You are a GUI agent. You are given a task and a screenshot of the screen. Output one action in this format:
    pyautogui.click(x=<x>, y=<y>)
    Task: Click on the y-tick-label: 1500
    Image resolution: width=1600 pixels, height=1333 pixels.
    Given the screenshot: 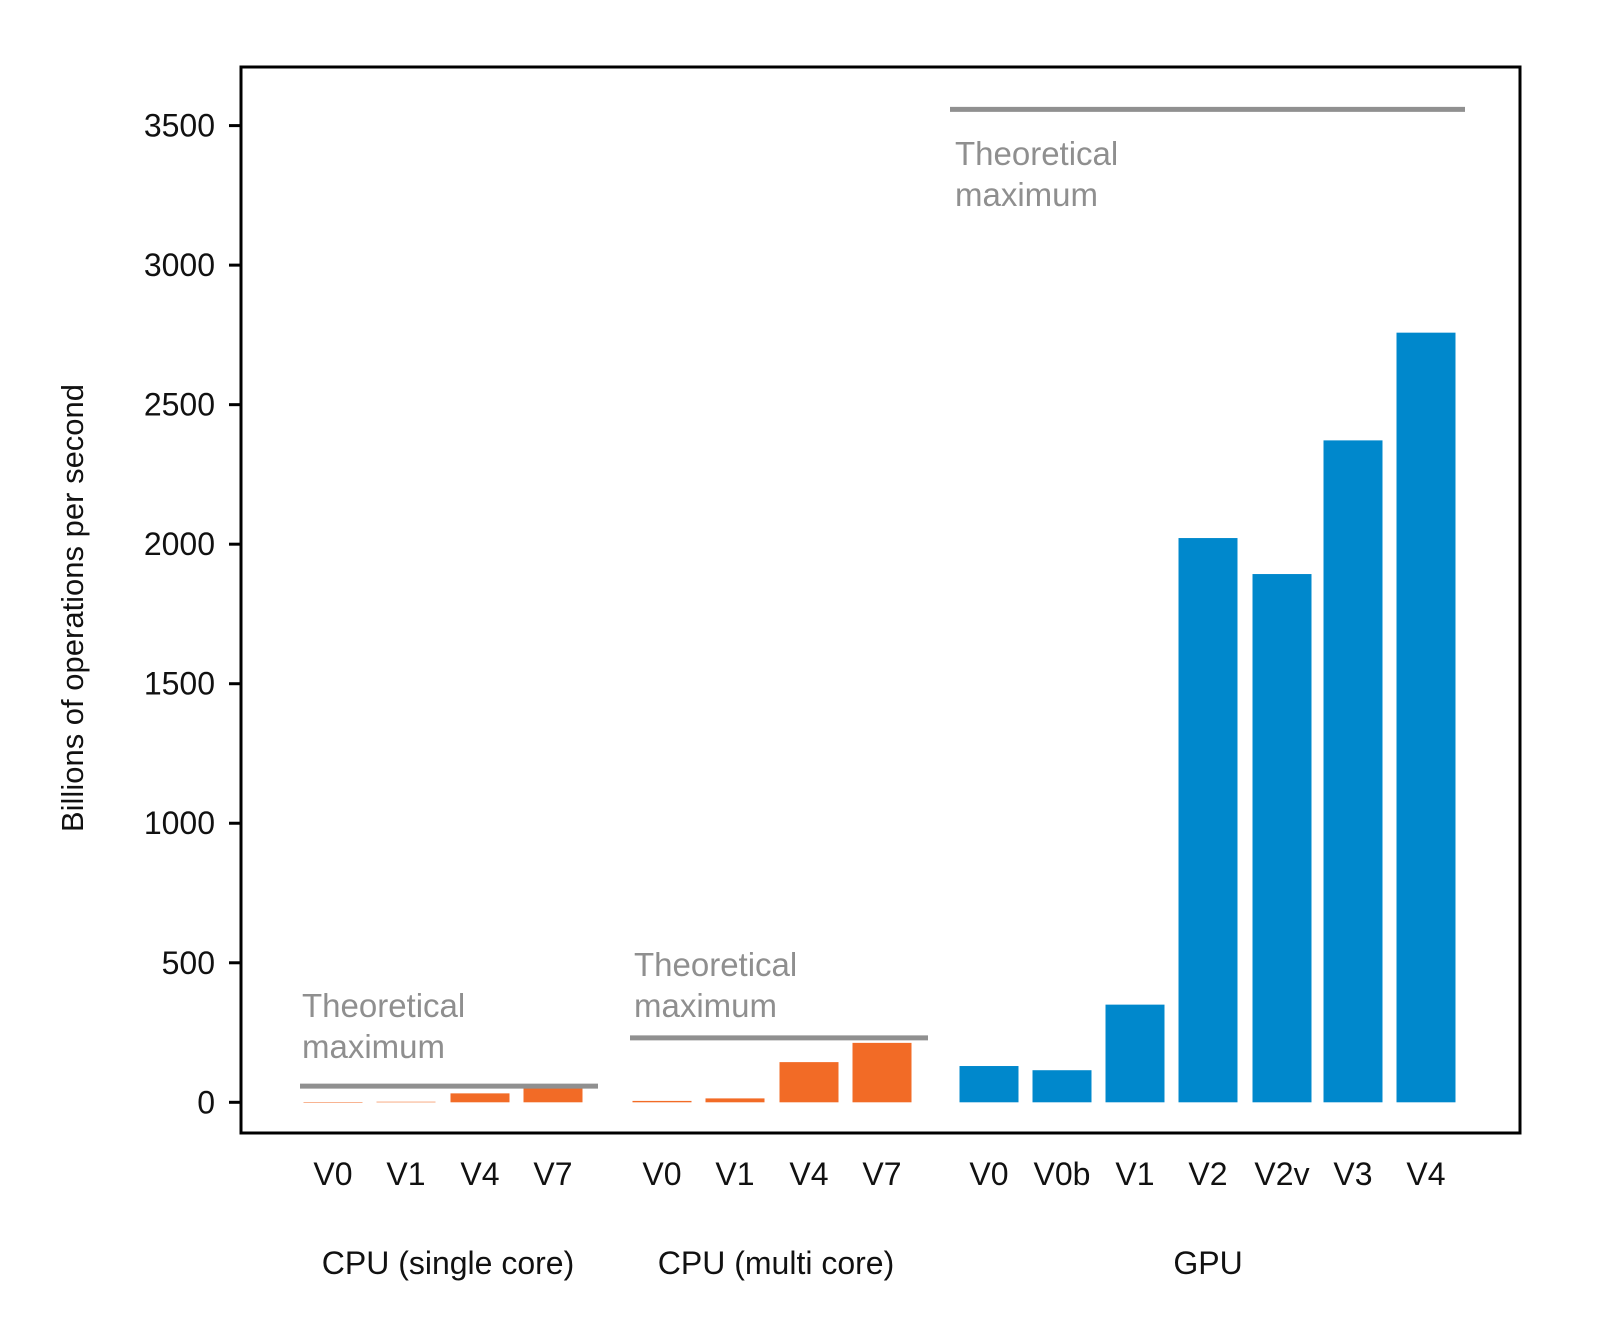 What is the action you would take?
    pyautogui.click(x=179, y=684)
    